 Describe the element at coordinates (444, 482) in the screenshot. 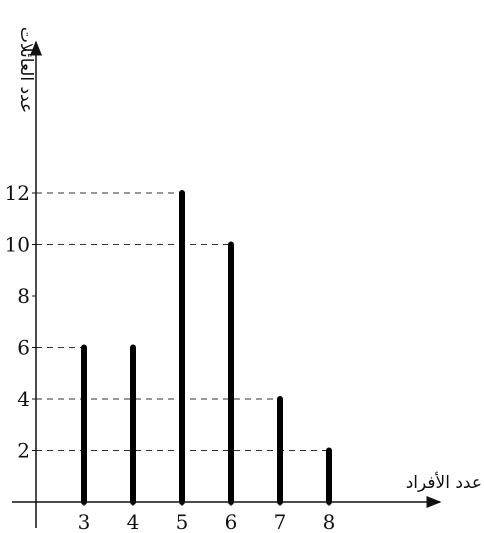

I see `x-axis-title: عدد الأفراد` at that location.